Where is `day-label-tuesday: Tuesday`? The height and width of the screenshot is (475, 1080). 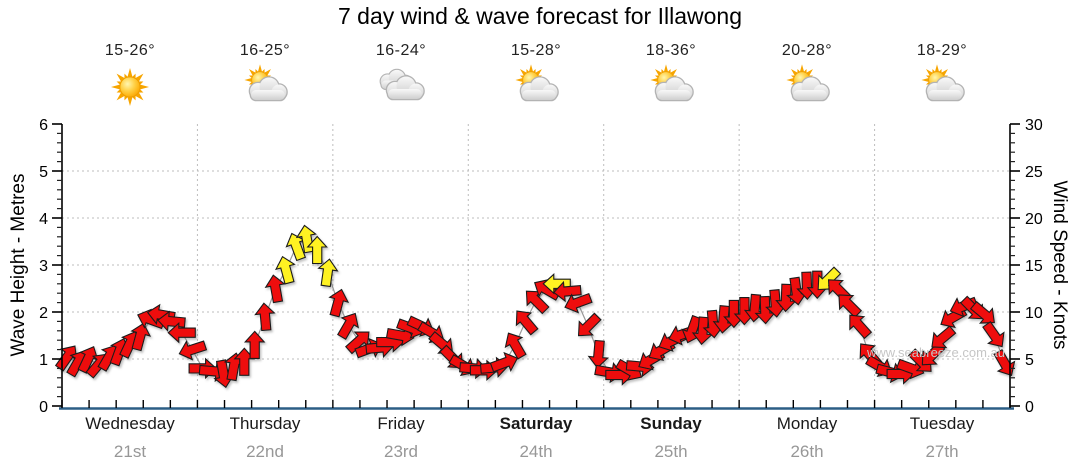 day-label-tuesday: Tuesday is located at coordinates (942, 423).